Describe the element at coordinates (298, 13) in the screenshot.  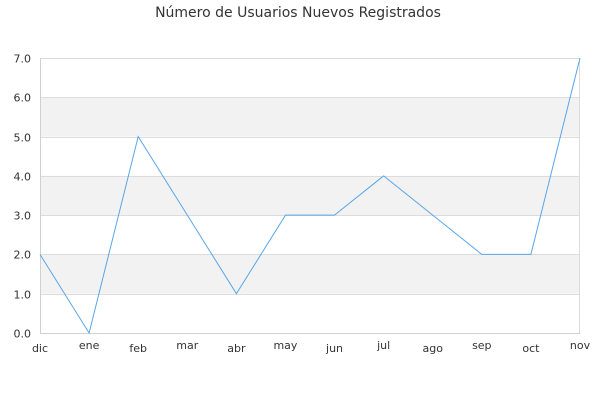
I see `chart-title: Número de Usuarios Nuevos Registrados` at that location.